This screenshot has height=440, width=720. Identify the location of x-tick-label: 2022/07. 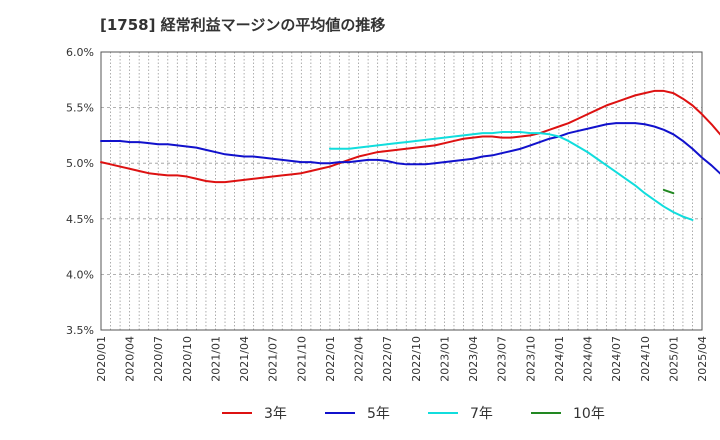
(387, 359).